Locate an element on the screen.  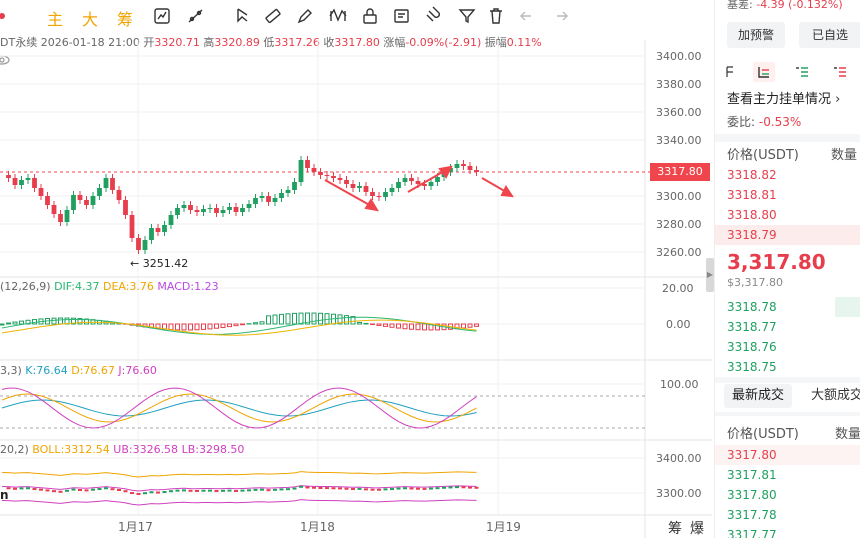
trade-price: 3317.77 is located at coordinates (752, 533).